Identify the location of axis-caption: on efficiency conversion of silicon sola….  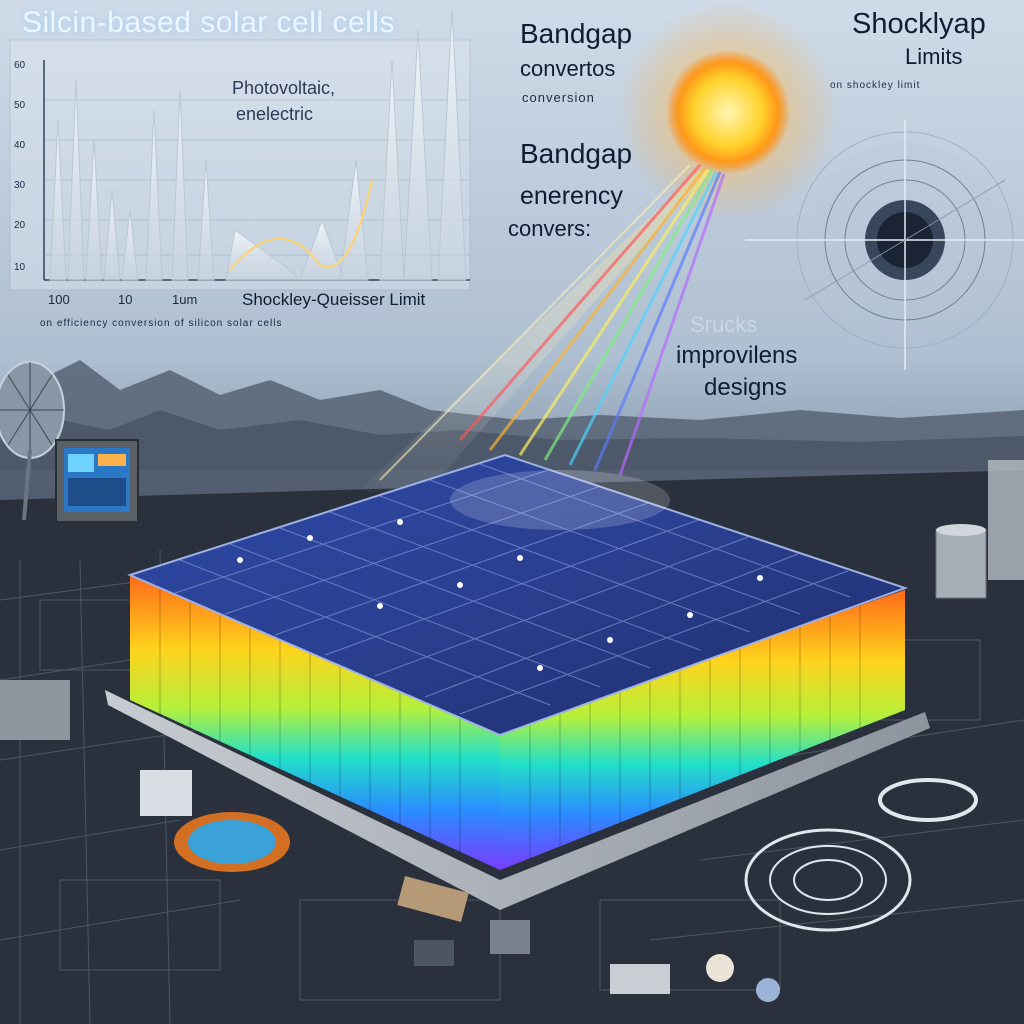
(161, 323).